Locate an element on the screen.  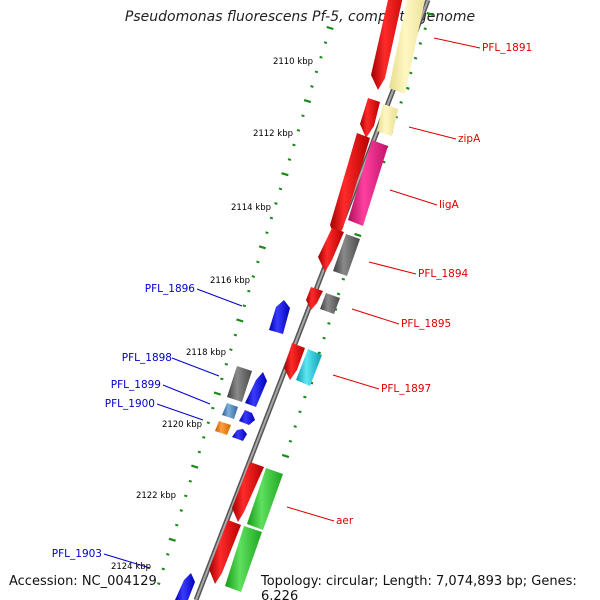
gene-zipa is located at coordinates (370, 118).